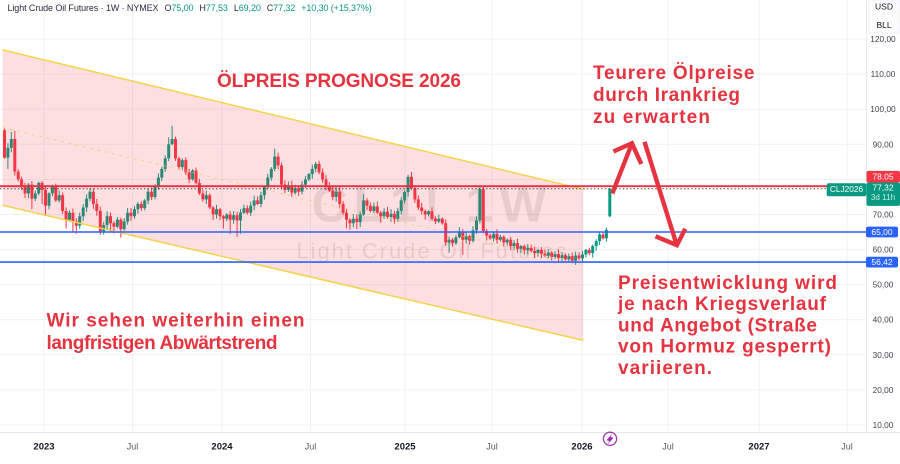 This screenshot has width=900, height=464. Describe the element at coordinates (883, 390) in the screenshot. I see `svg-text: 20,00` at that location.